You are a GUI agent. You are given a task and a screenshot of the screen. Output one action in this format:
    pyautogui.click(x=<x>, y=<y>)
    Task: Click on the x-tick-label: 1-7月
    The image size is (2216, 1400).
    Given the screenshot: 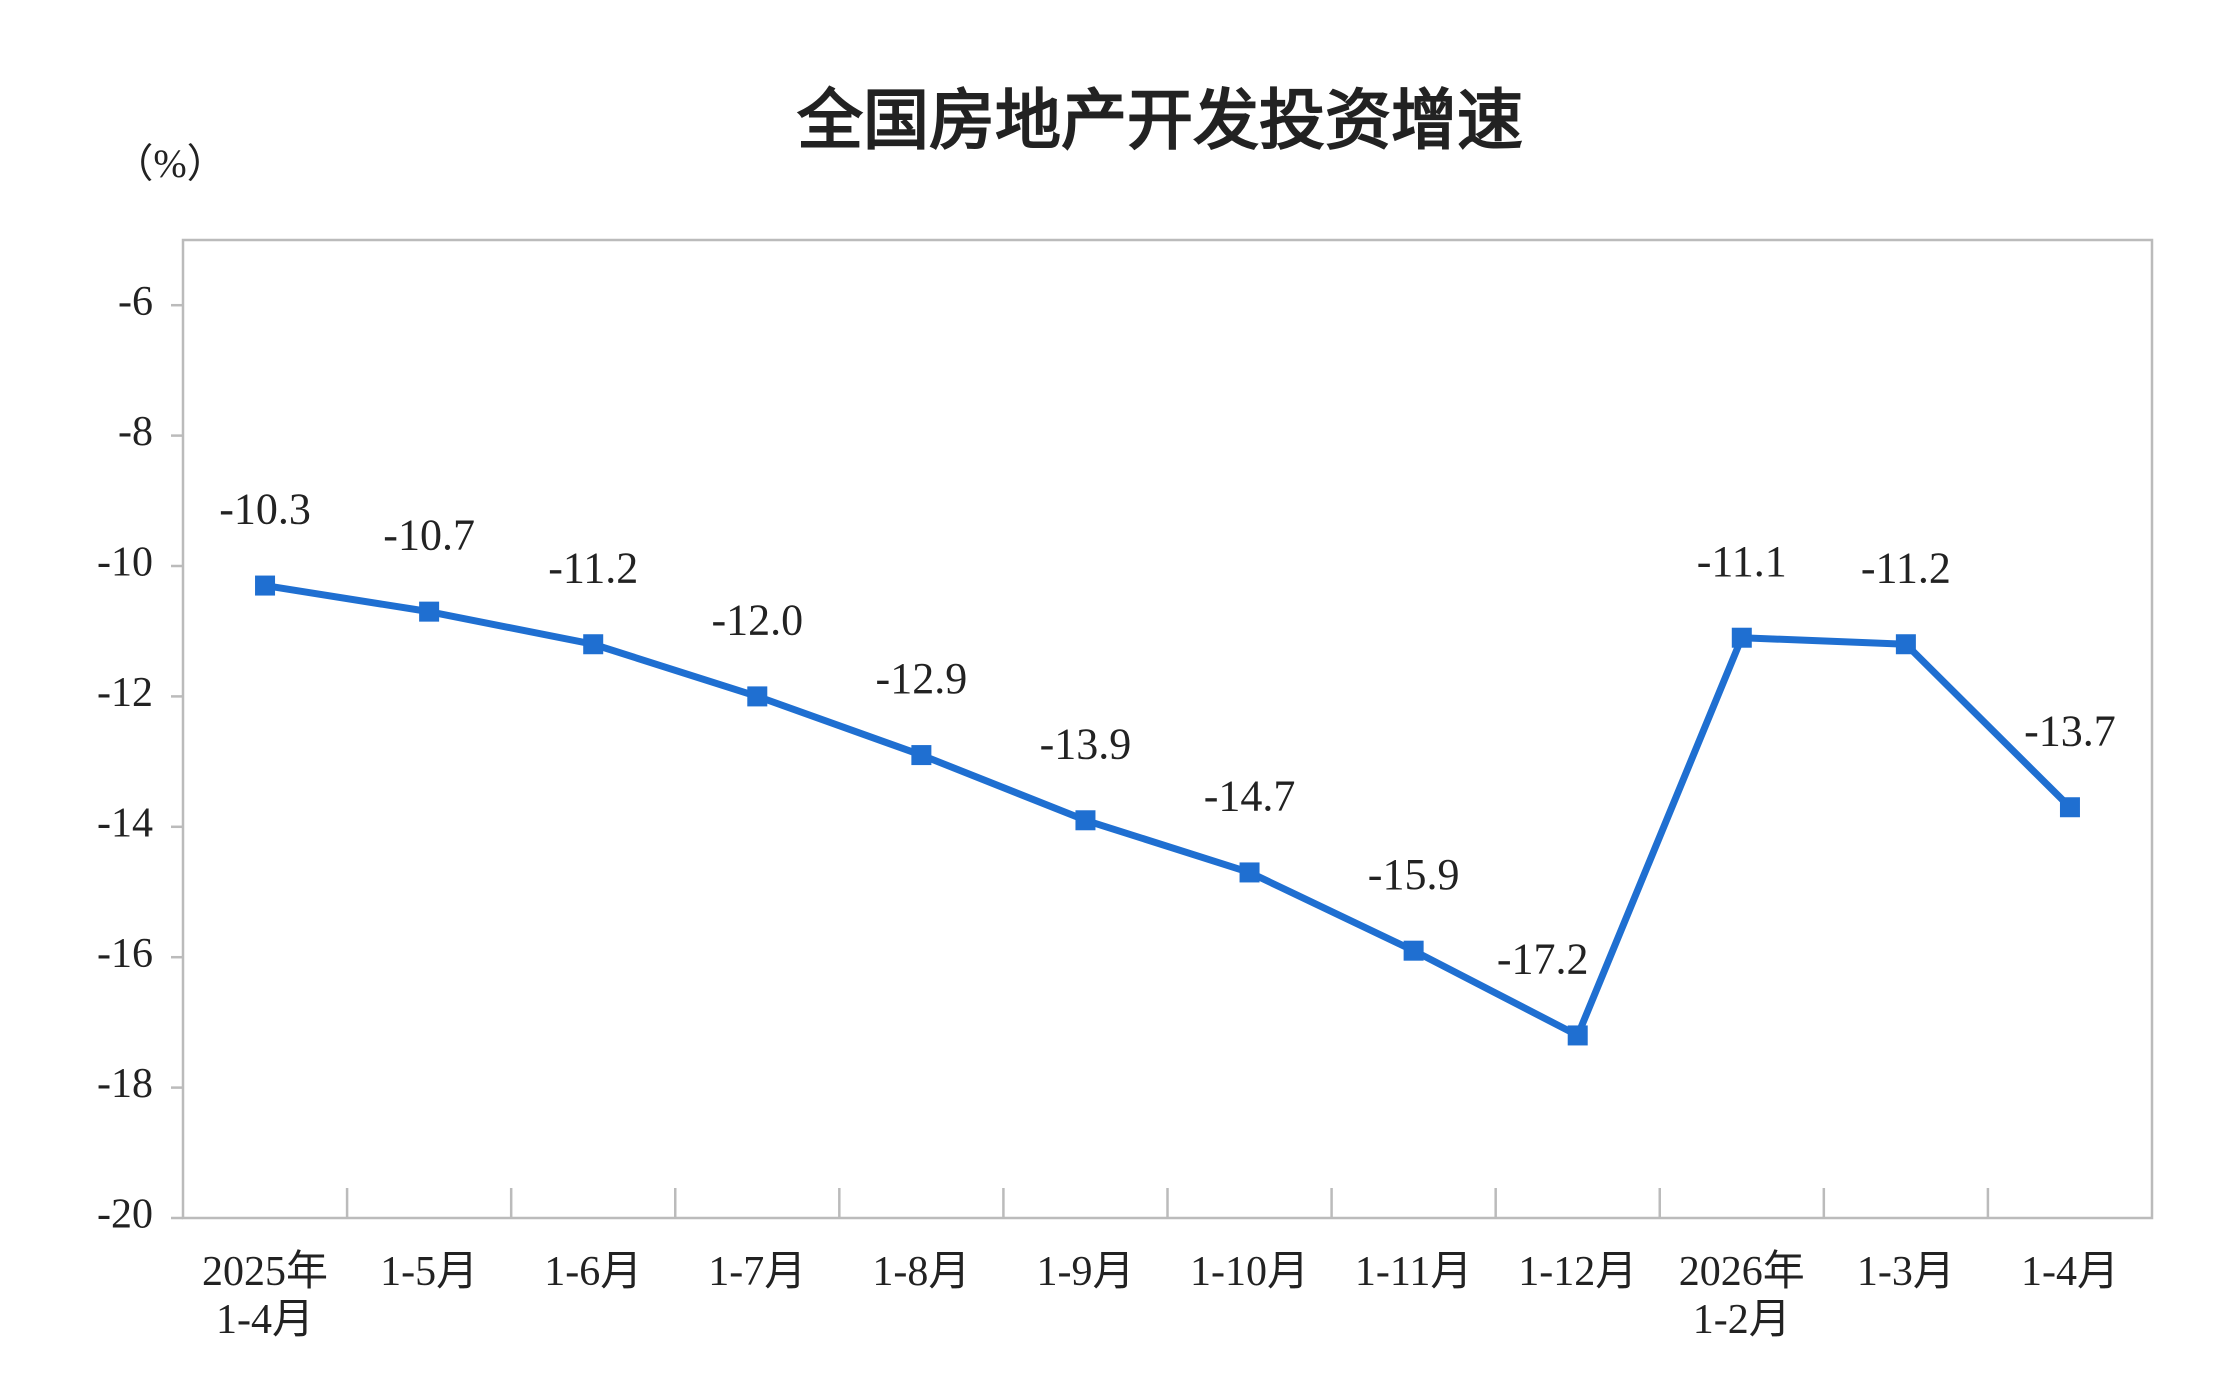 What is the action you would take?
    pyautogui.click(x=757, y=1272)
    